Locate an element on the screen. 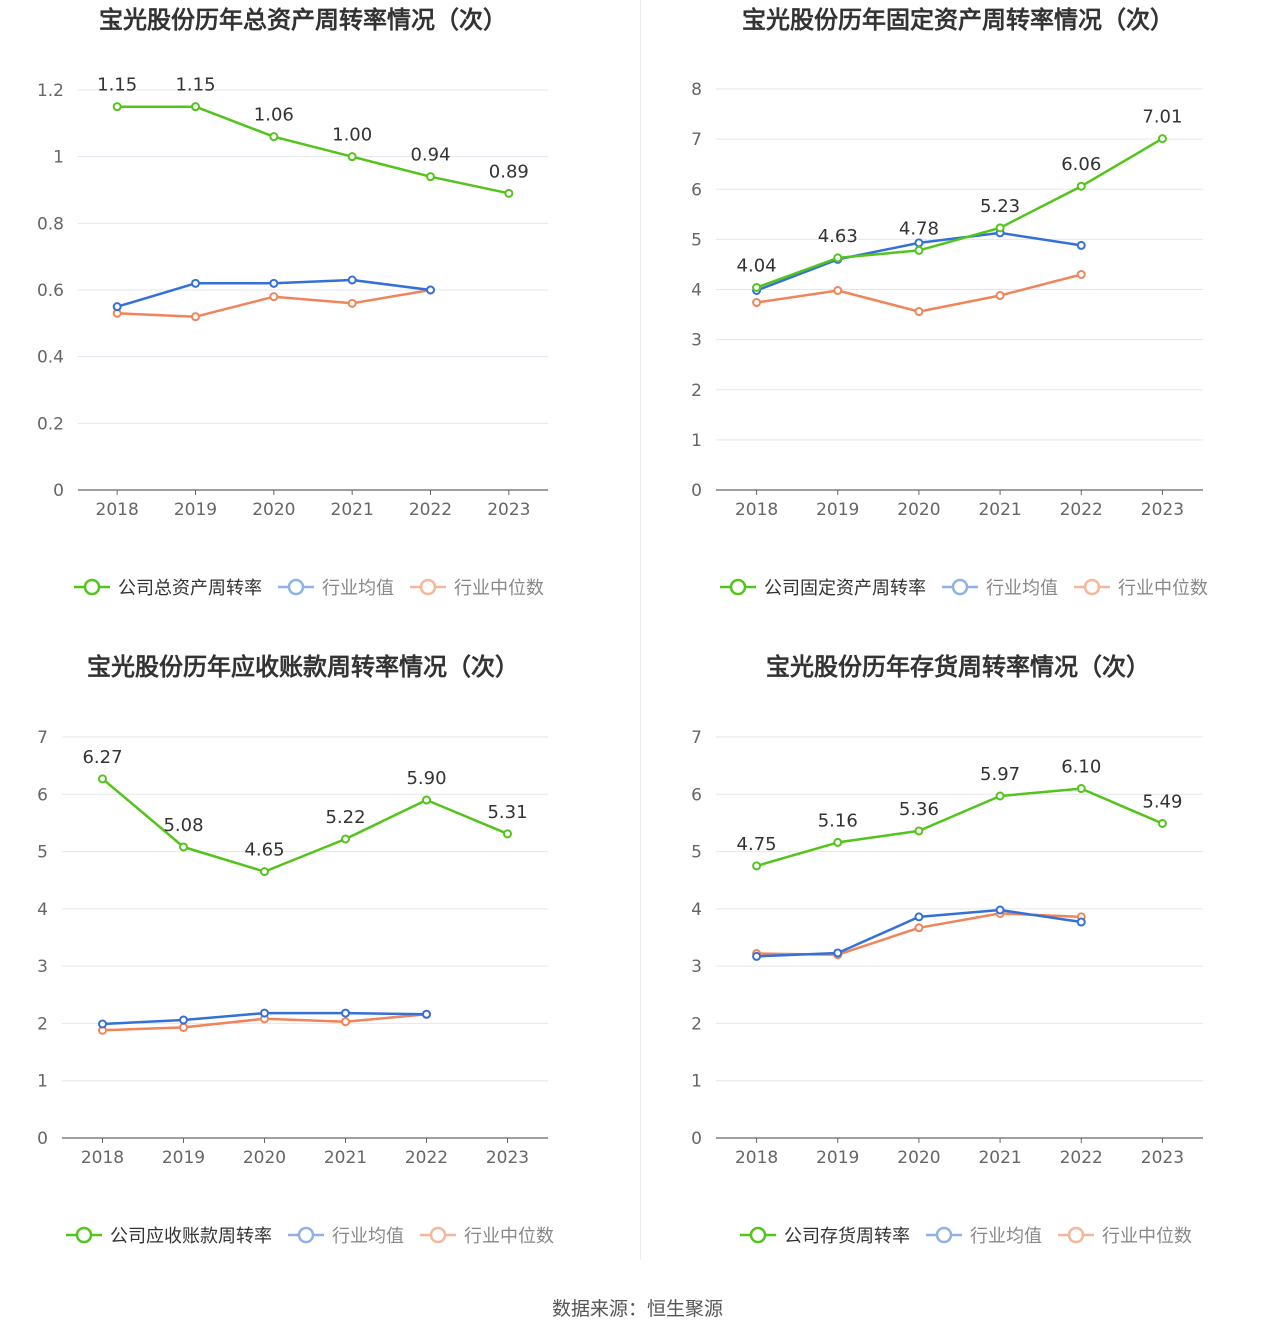 The width and height of the screenshot is (1275, 1336). legend-item-label: 行业中位数 is located at coordinates (499, 588).